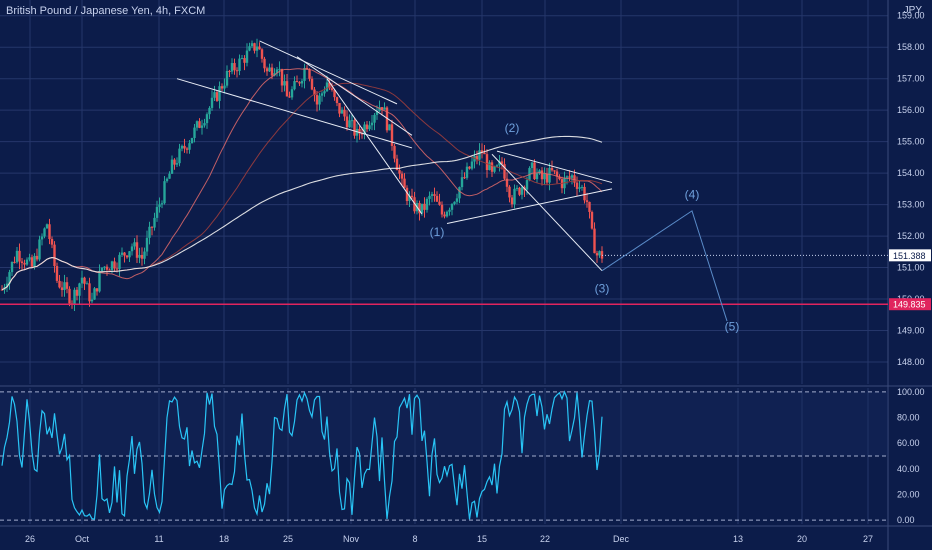  Describe the element at coordinates (912, 10) in the screenshot. I see `currency-label: JPY` at that location.